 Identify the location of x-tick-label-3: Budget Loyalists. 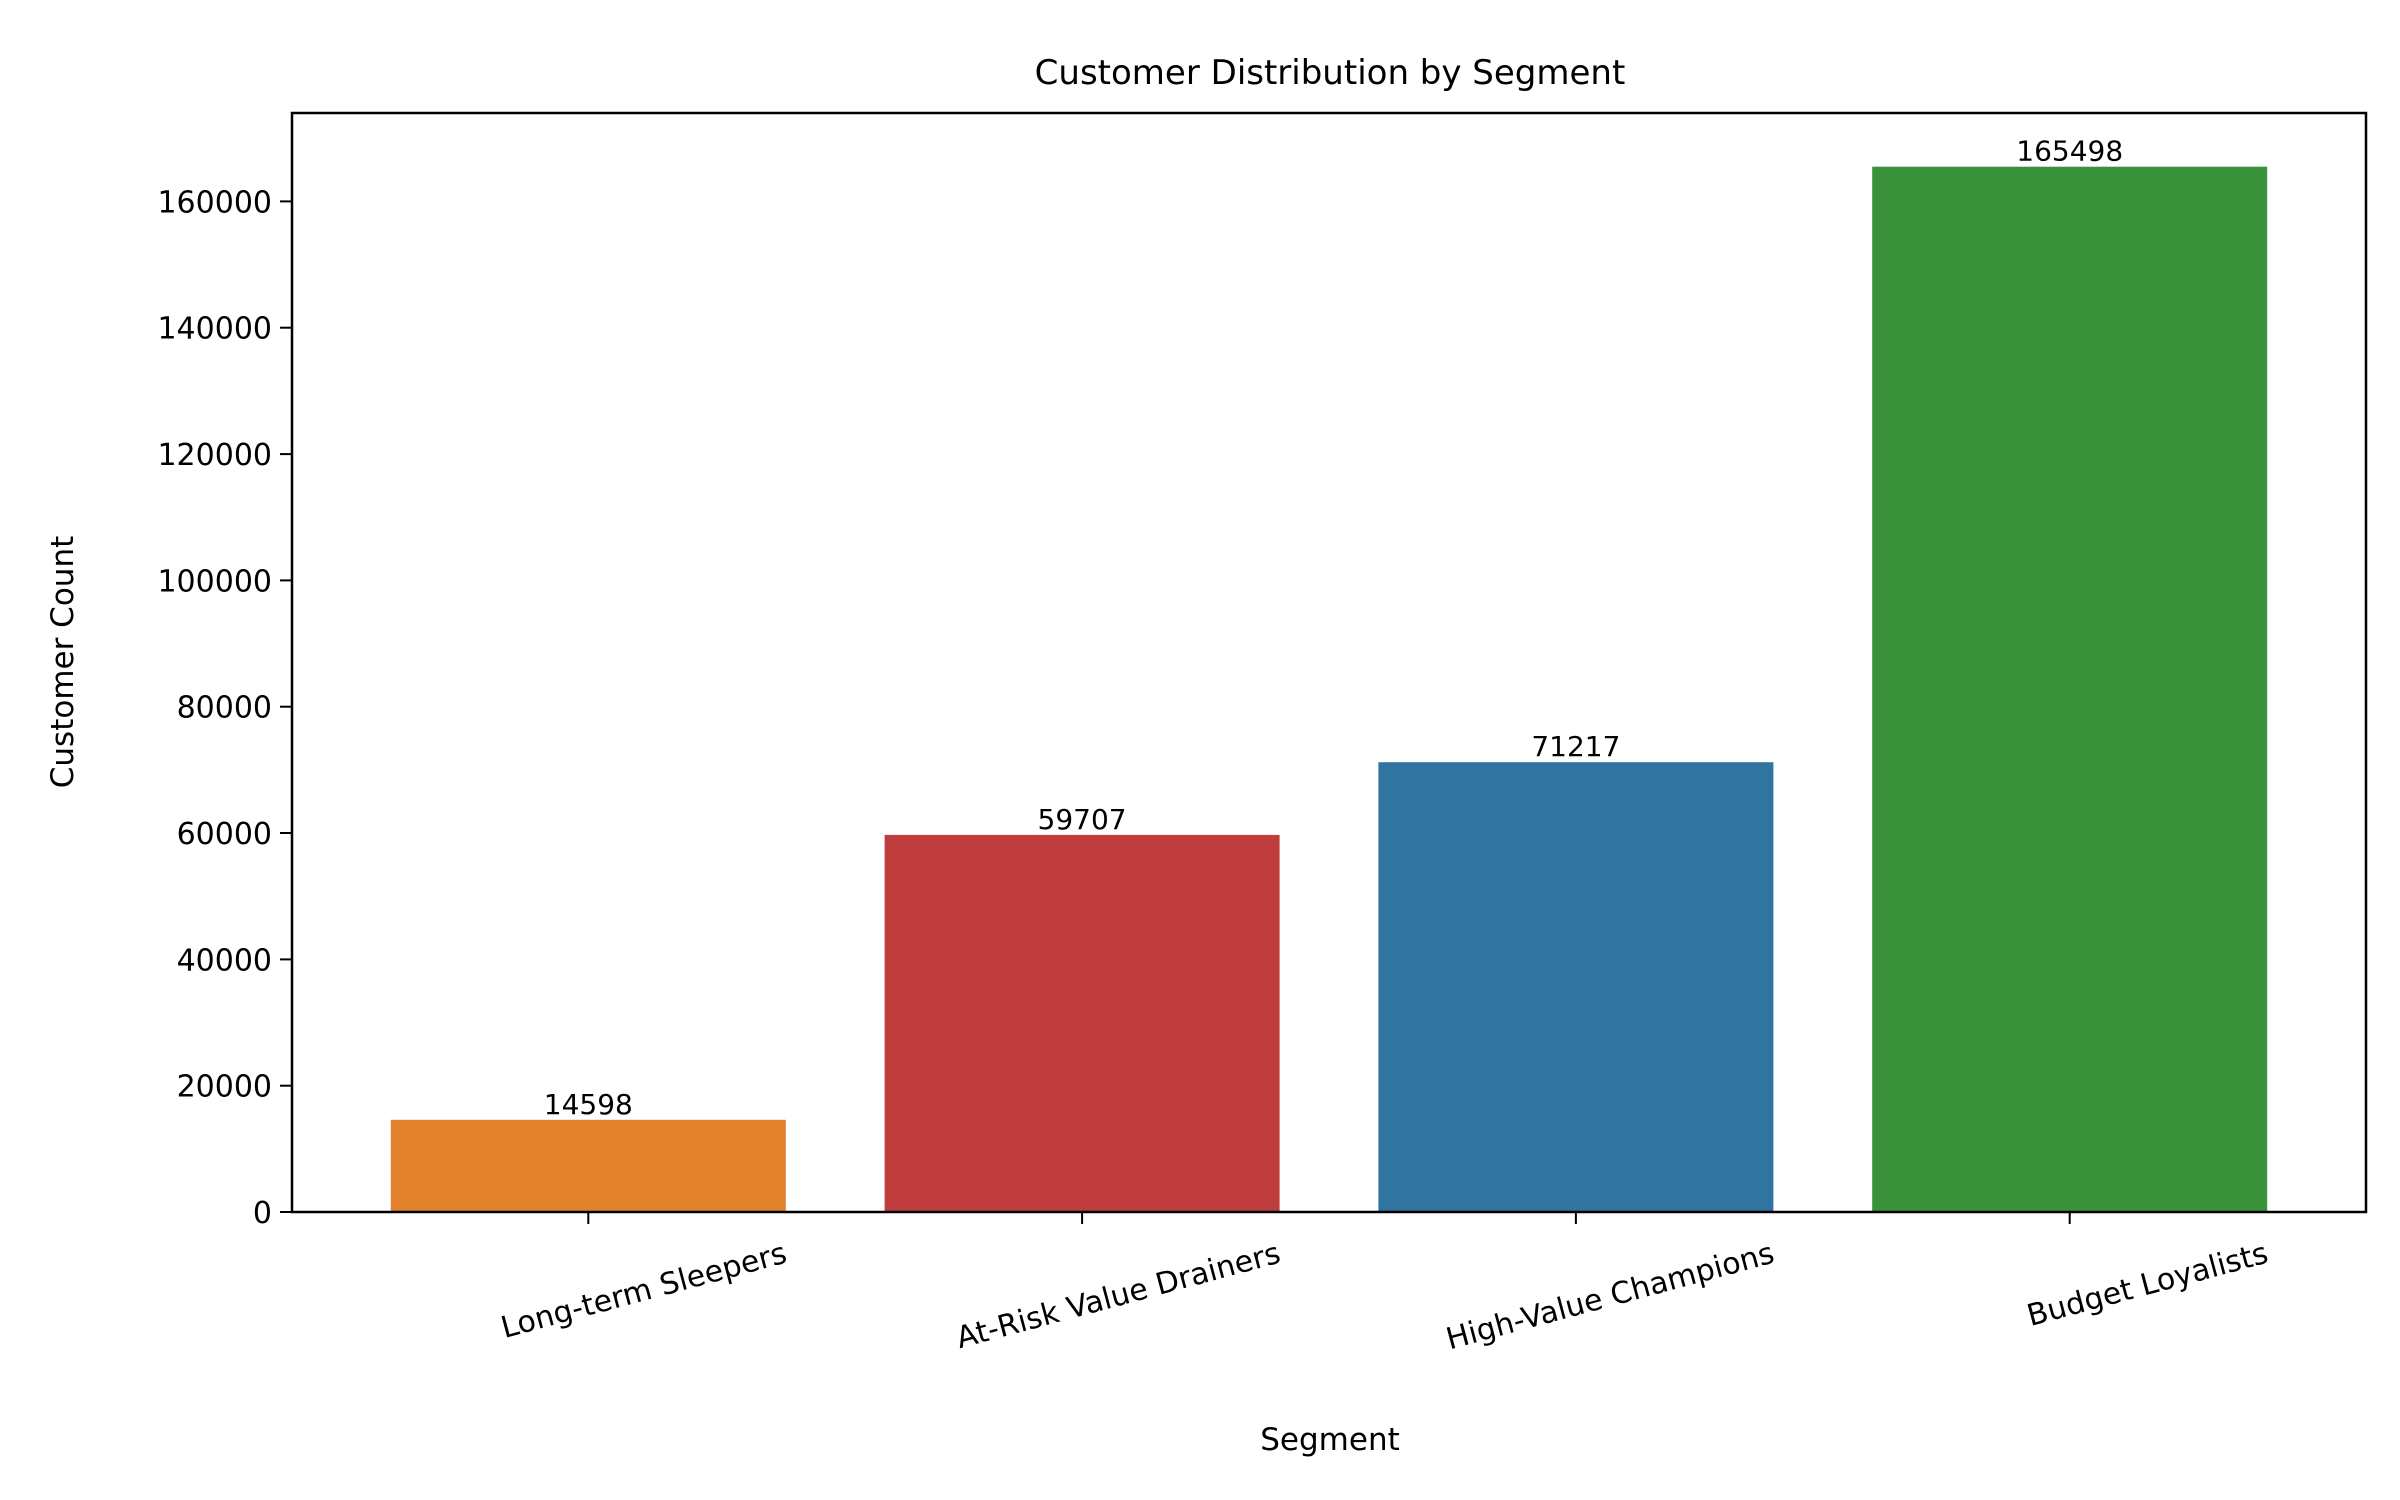
(2147, 1285).